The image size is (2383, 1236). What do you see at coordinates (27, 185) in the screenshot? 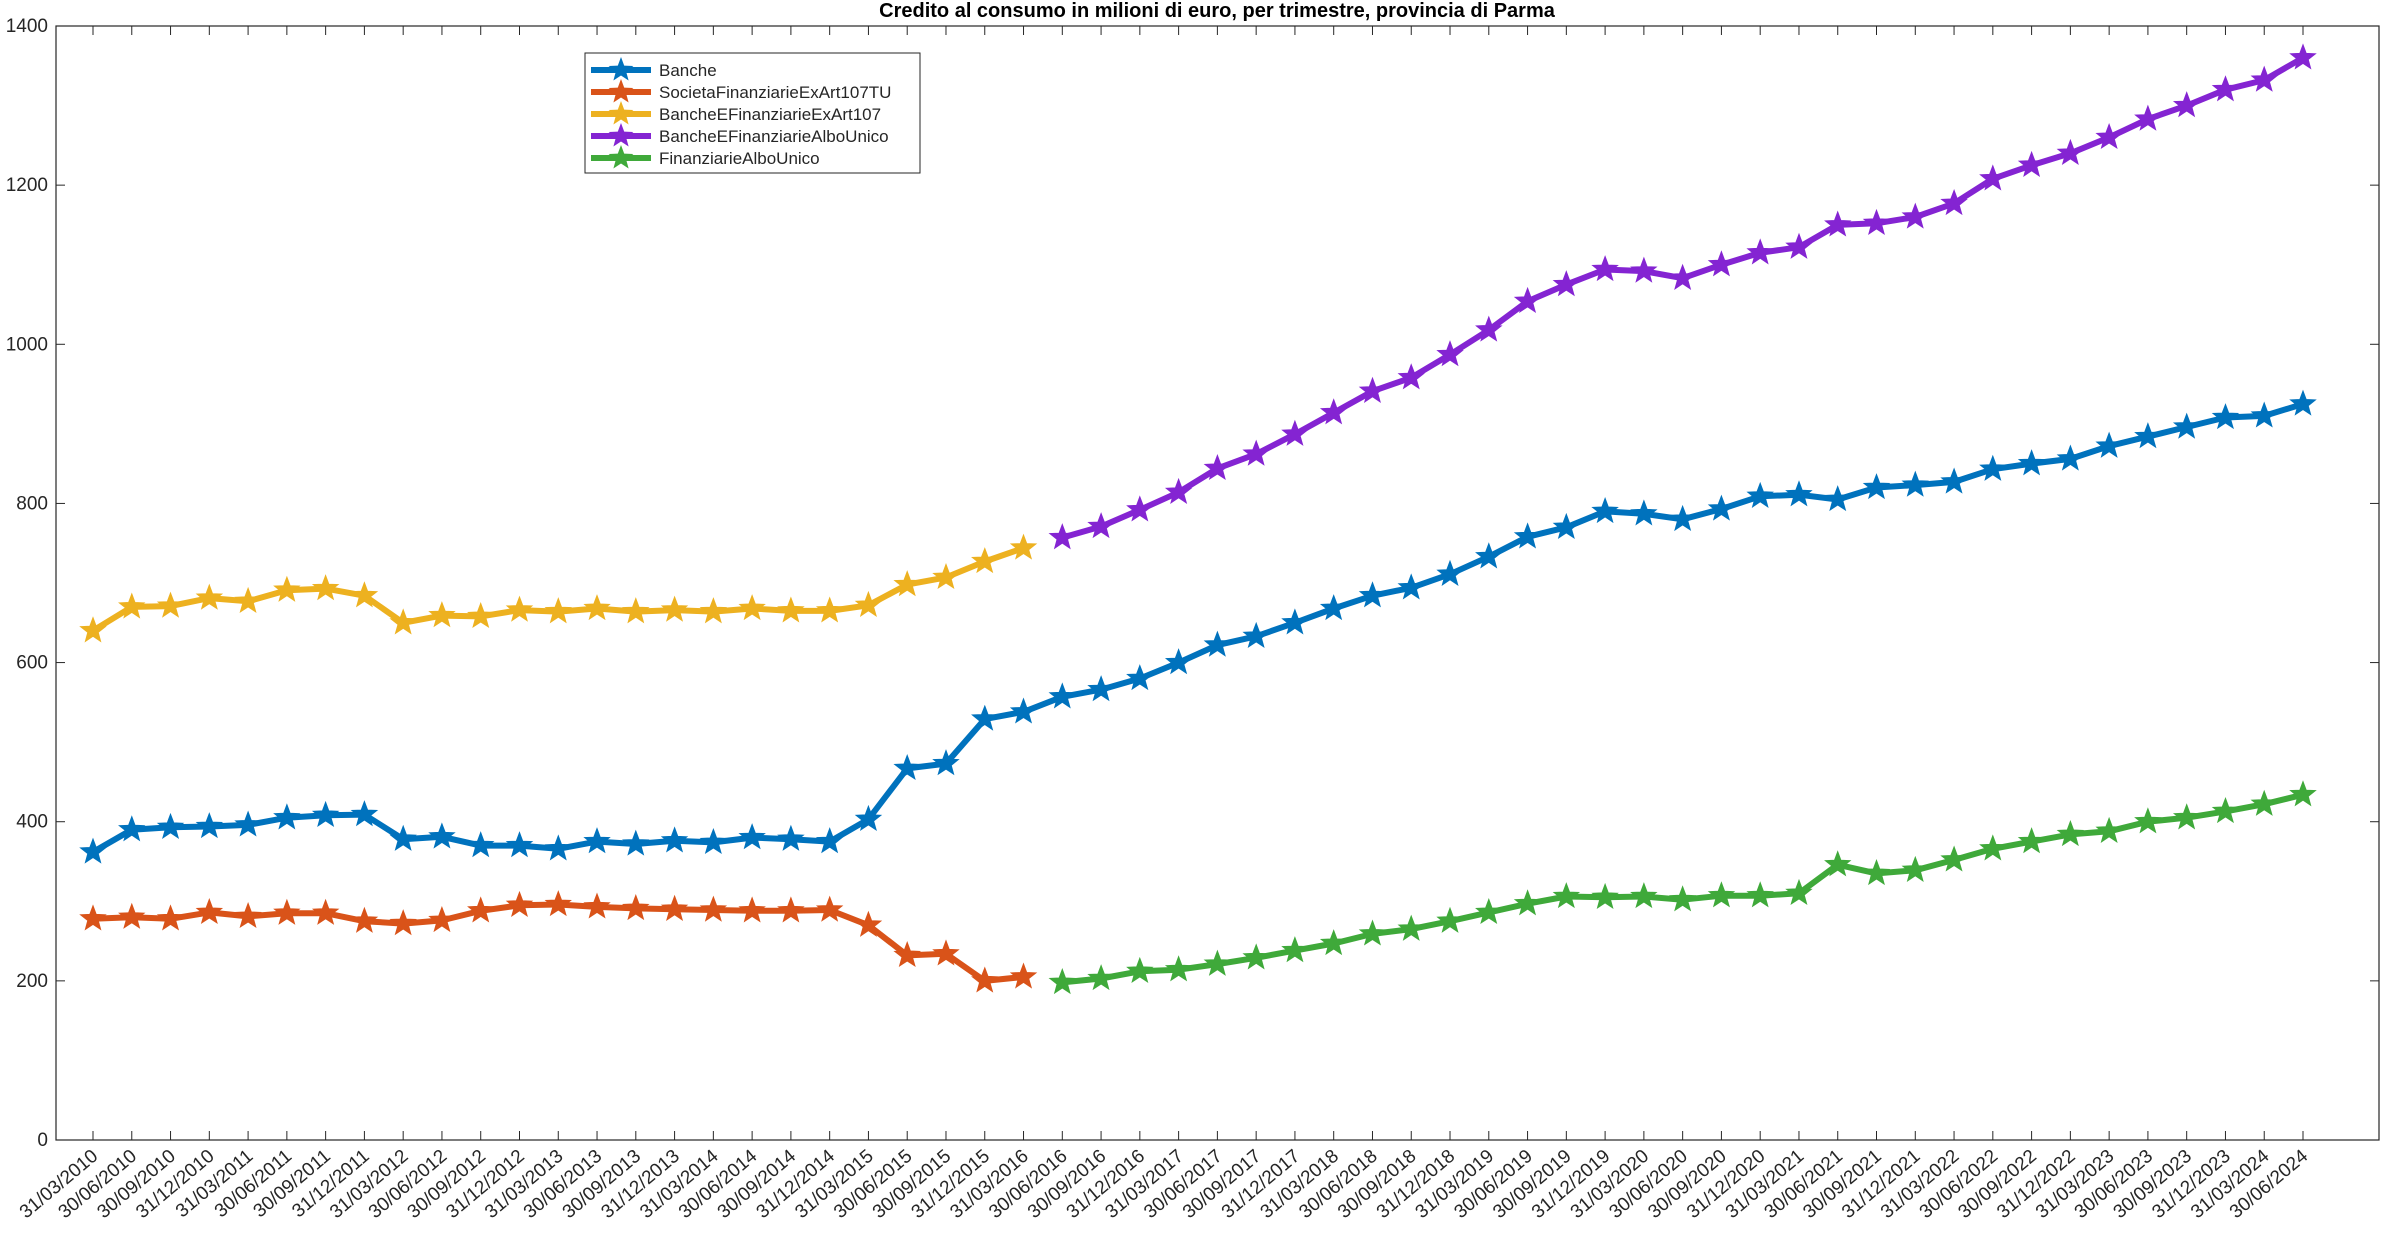
I see `y-tick-label: 1200` at bounding box center [27, 185].